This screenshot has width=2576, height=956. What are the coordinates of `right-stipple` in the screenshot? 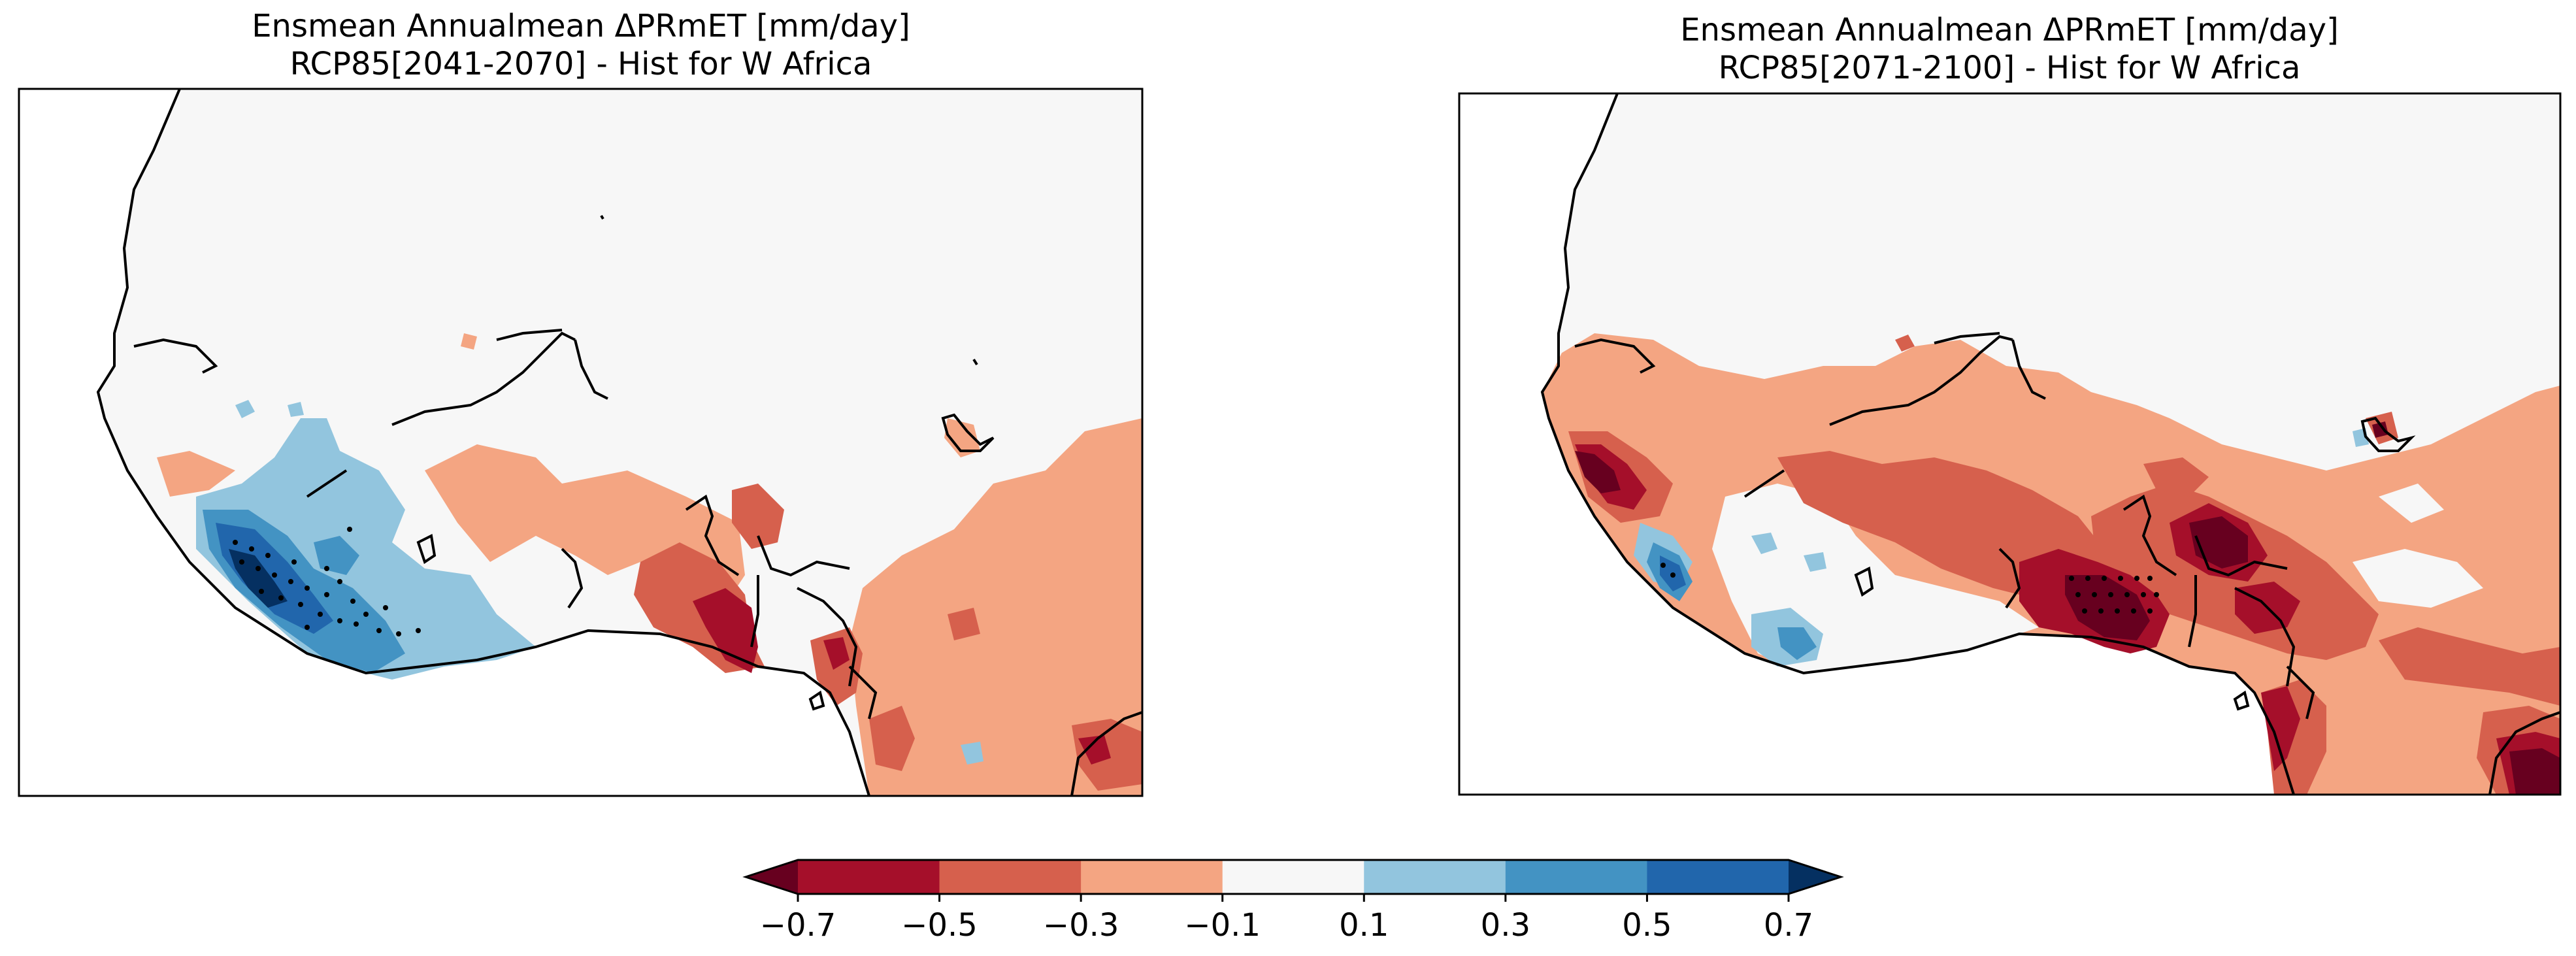 It's located at (1909, 588).